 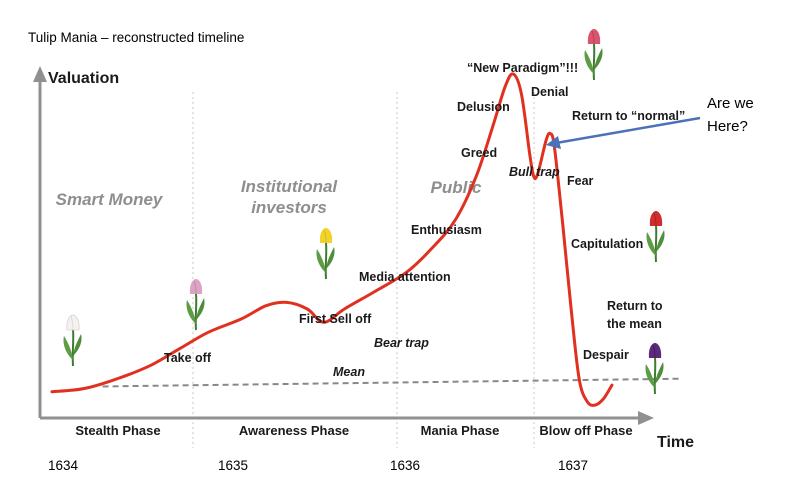 I want to click on y-axis-arrow-icon, so click(x=40, y=74).